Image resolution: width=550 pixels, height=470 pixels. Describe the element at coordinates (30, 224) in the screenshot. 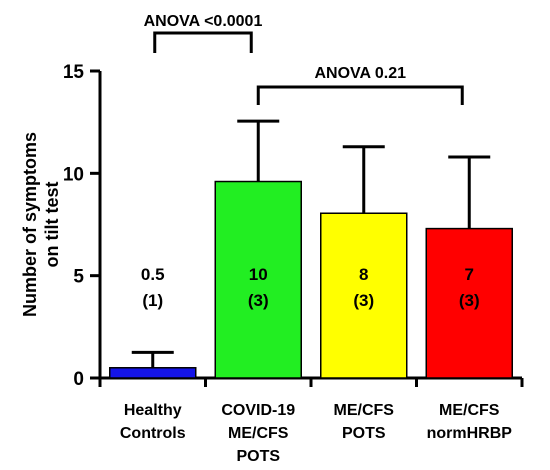

I see `y-axis-label-line-0: Number of symptoms` at that location.